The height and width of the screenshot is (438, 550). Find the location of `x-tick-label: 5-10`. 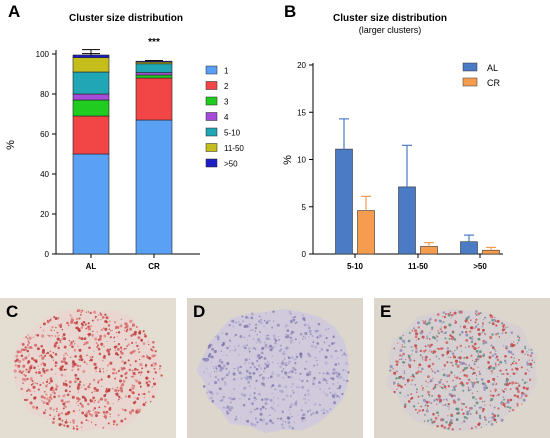

x-tick-label: 5-10 is located at coordinates (355, 266).